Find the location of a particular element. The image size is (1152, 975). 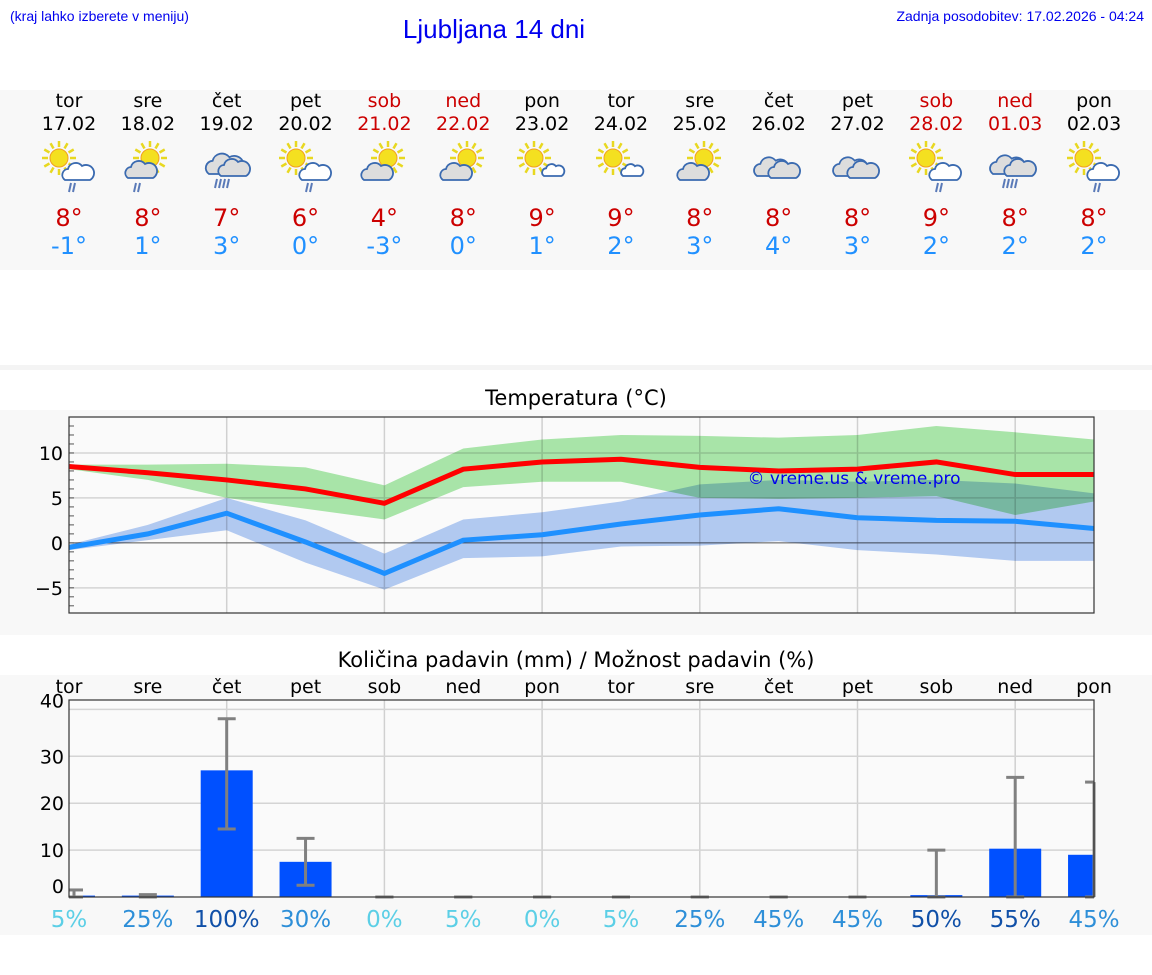

day-forecast: sob 21.02 4° -3° is located at coordinates (384, 175).